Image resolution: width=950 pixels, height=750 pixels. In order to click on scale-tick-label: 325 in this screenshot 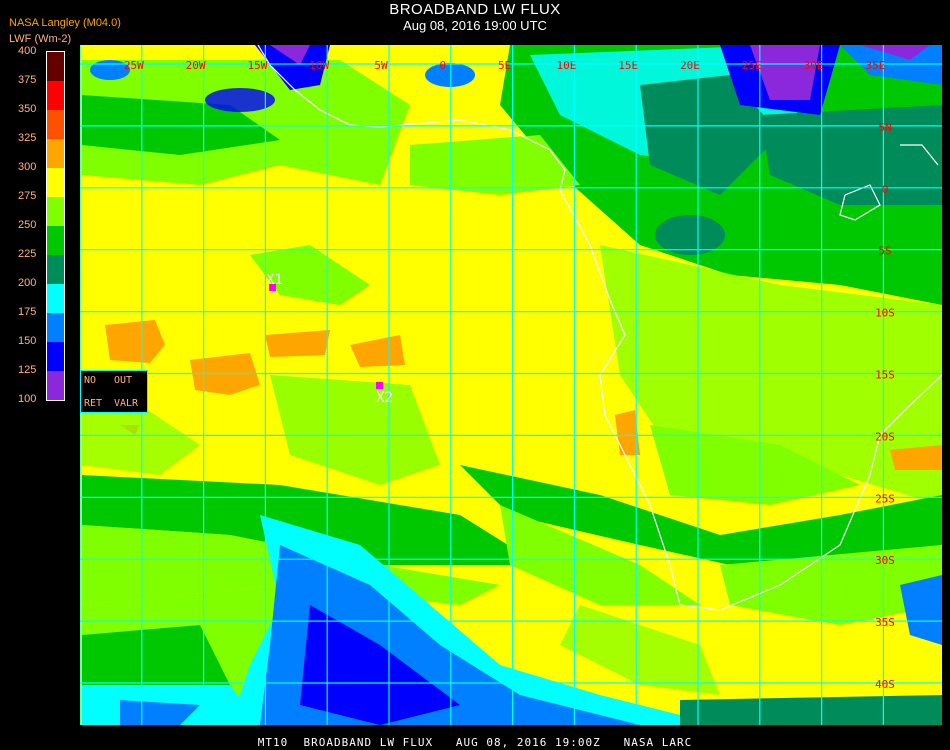, I will do `click(27, 138)`.